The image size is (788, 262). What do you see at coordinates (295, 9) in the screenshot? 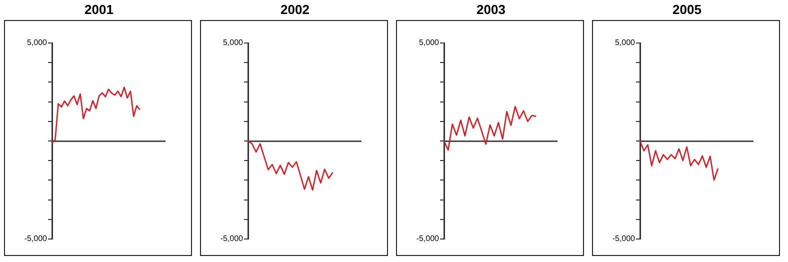
I see `chart-title: 2002` at bounding box center [295, 9].